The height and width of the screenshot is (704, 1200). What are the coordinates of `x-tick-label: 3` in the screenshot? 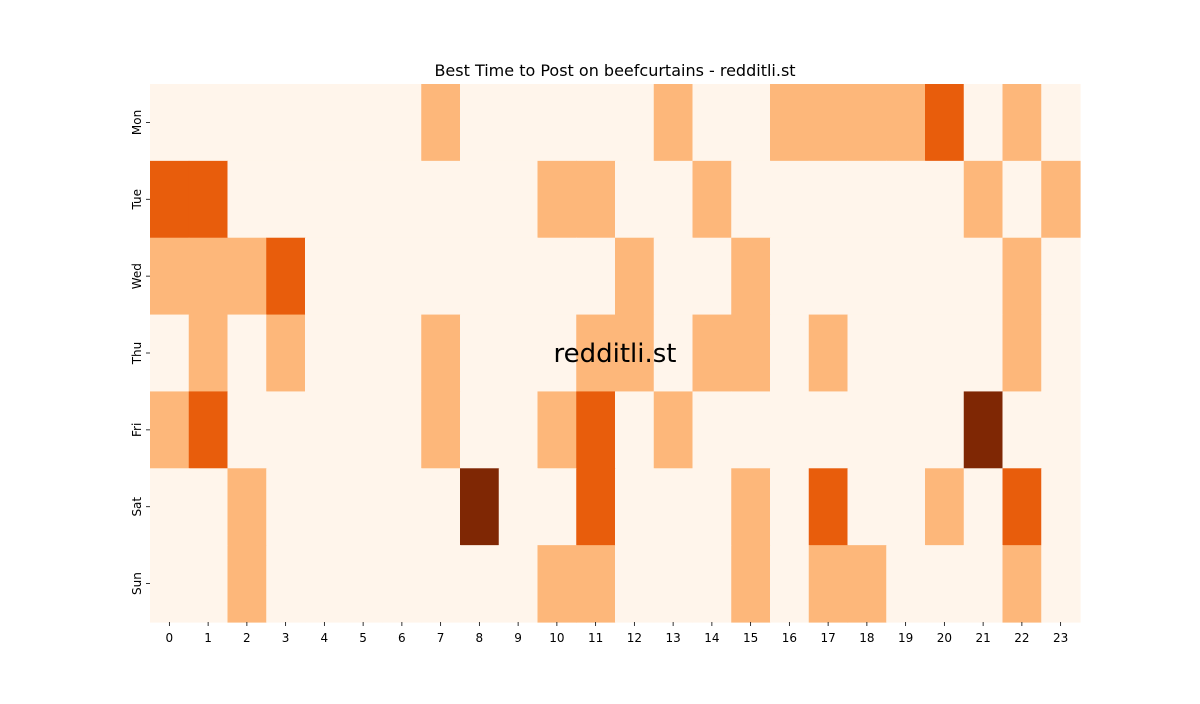 It's located at (286, 638).